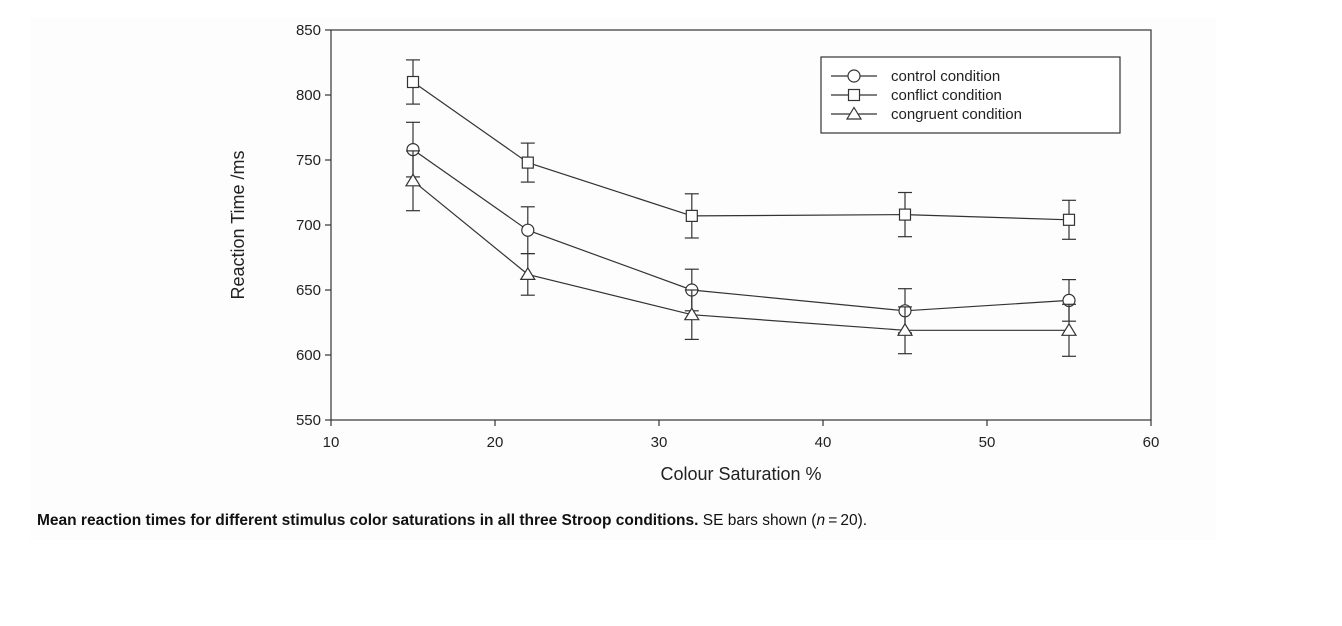 Image resolution: width=1342 pixels, height=626 pixels. What do you see at coordinates (659, 442) in the screenshot?
I see `x-tick-label: 30` at bounding box center [659, 442].